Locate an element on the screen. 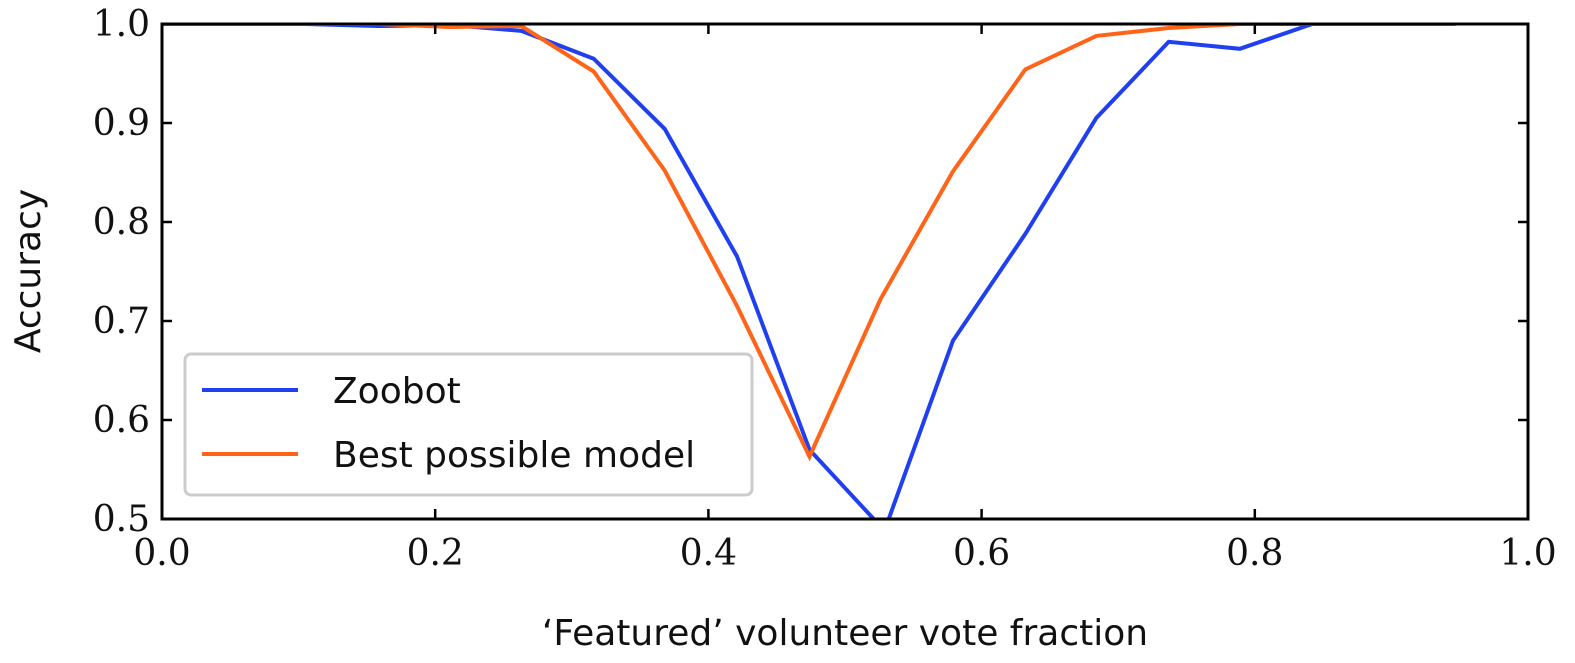 Image resolution: width=1575 pixels, height=663 pixels. x-tick-label: 0.0 is located at coordinates (161, 553).